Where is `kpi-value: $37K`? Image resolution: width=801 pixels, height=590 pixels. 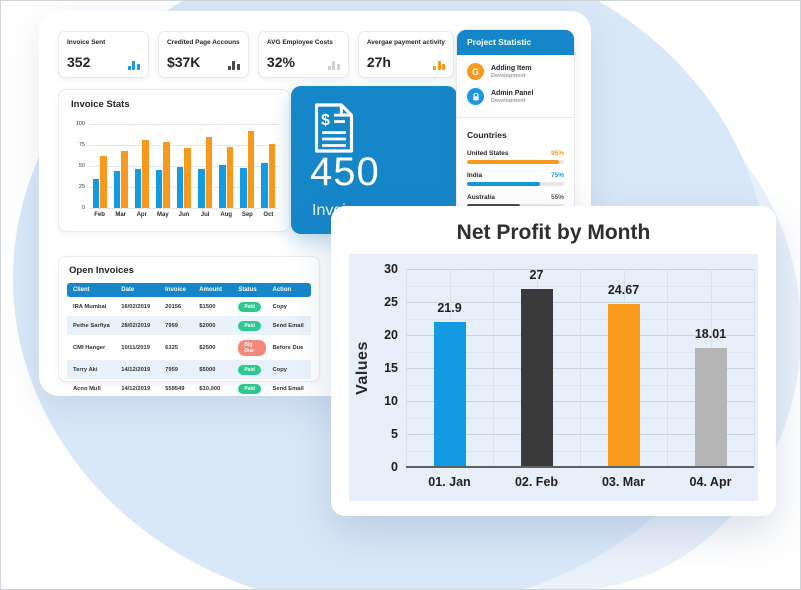
kpi-value: $37K is located at coordinates (183, 62).